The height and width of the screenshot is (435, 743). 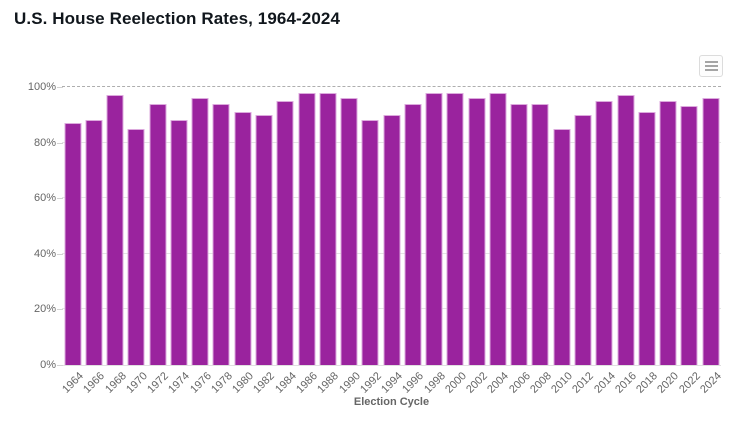 I want to click on bar-slot-2014, so click(x=604, y=226).